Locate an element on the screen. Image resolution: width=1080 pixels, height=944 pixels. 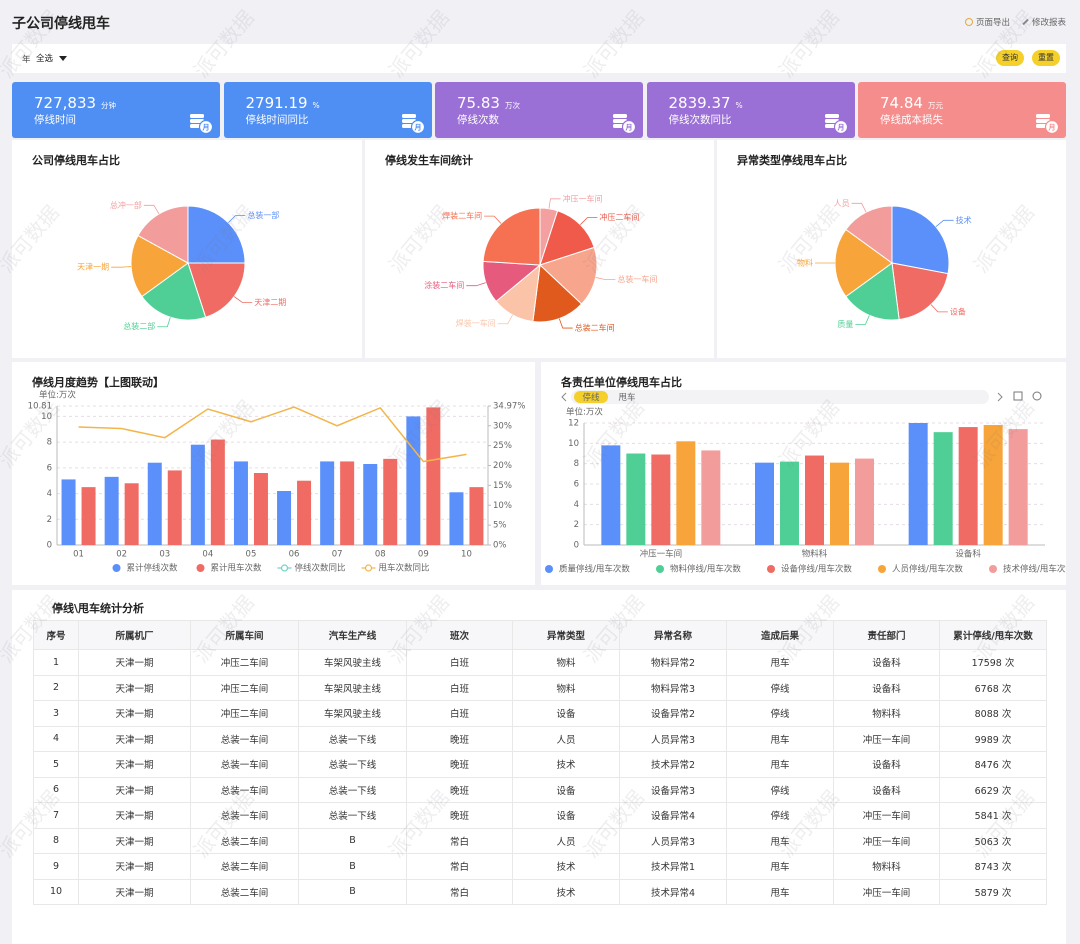
unit-label: 单位:万次 is located at coordinates (57, 395).